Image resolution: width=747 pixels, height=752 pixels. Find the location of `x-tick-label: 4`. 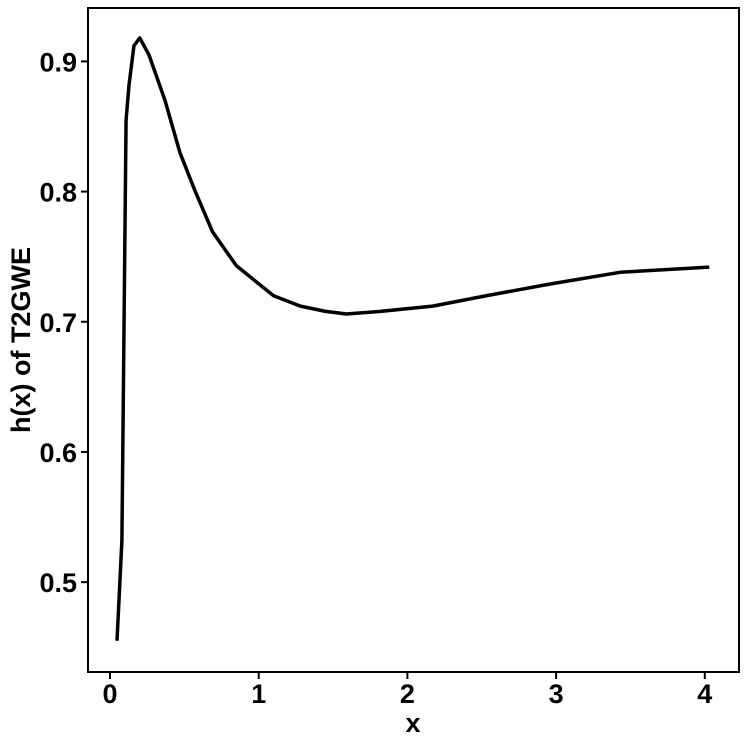

x-tick-label: 4 is located at coordinates (704, 694).